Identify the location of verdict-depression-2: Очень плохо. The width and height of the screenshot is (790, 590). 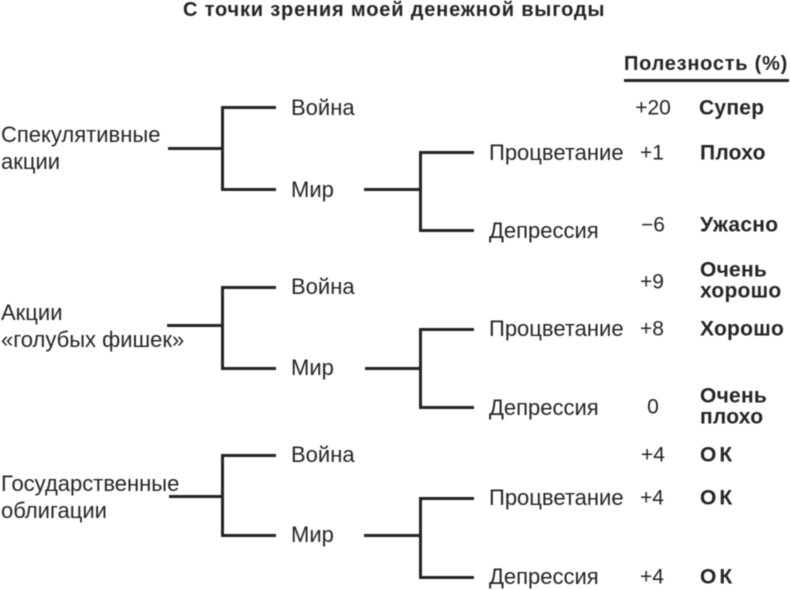
(734, 406).